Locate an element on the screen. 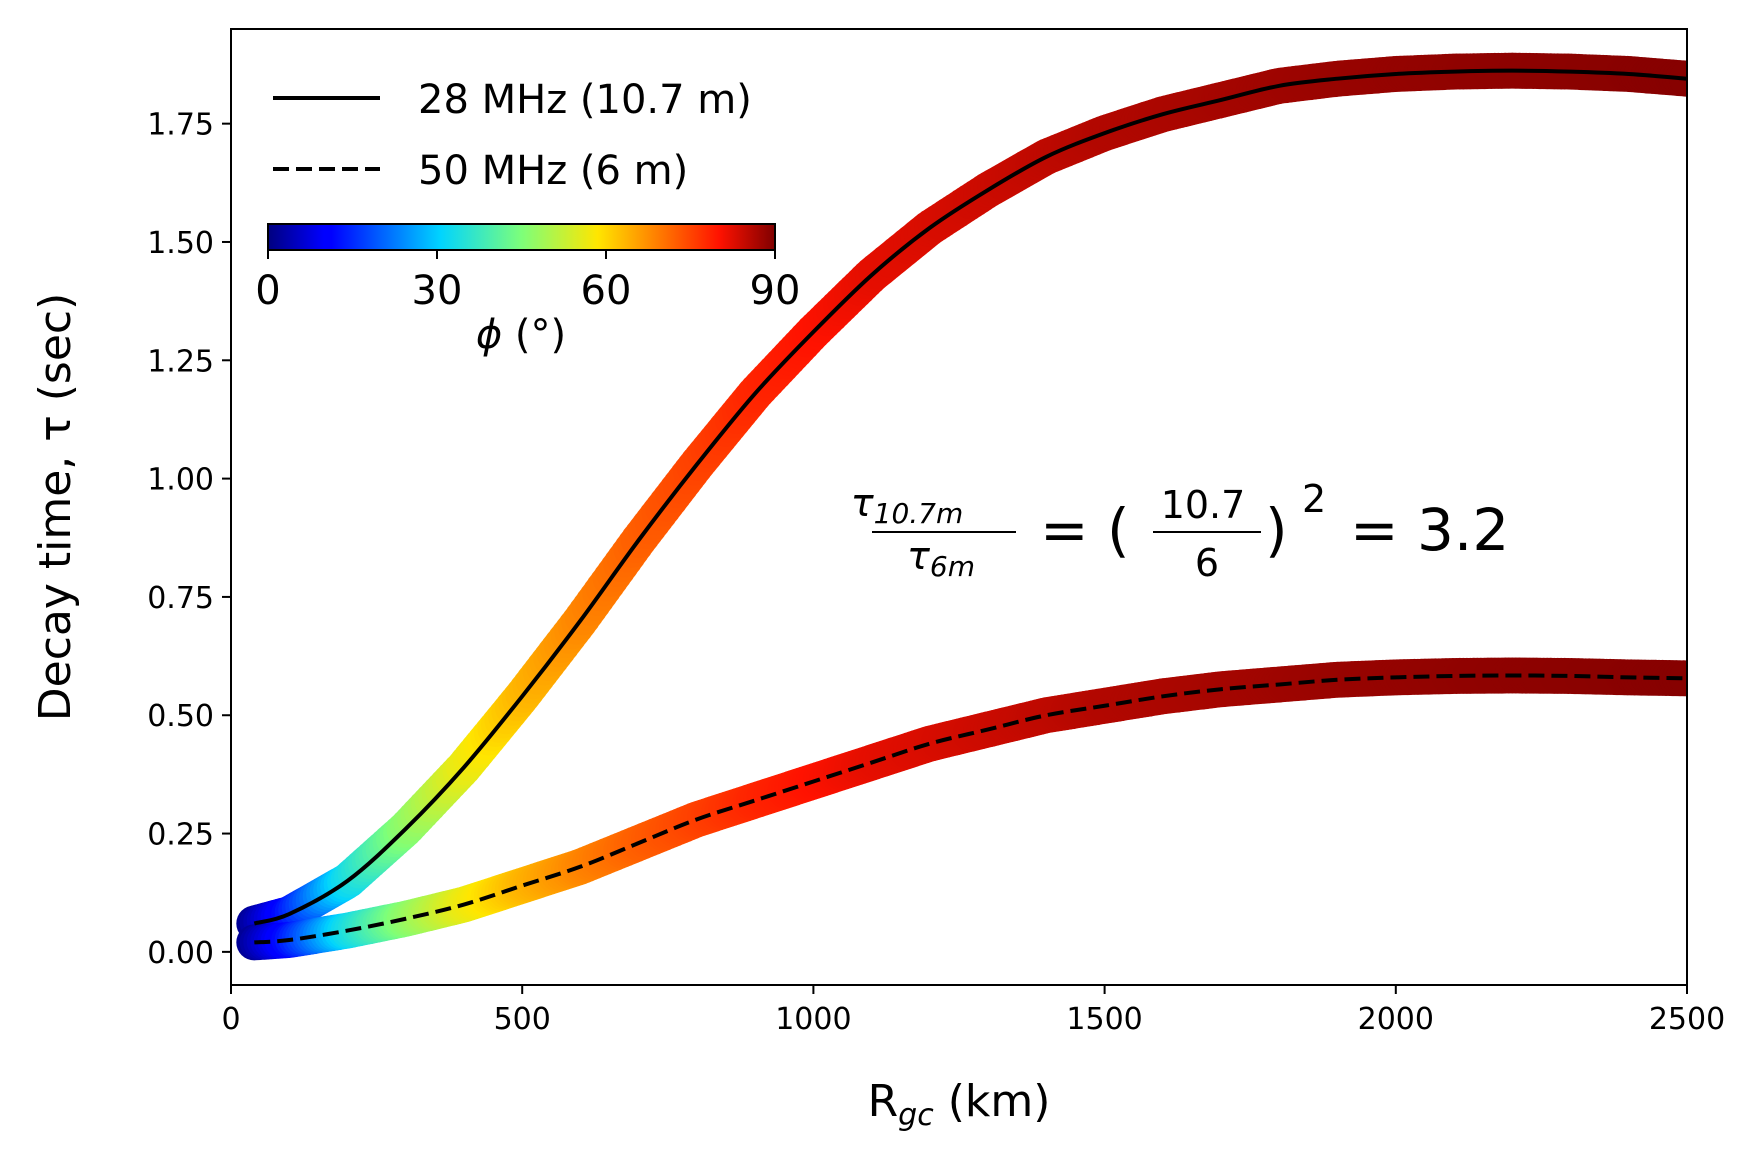 Image resolution: width=1764 pixels, height=1164 pixels. x-axis-label: Rgc (km) is located at coordinates (959, 1104).